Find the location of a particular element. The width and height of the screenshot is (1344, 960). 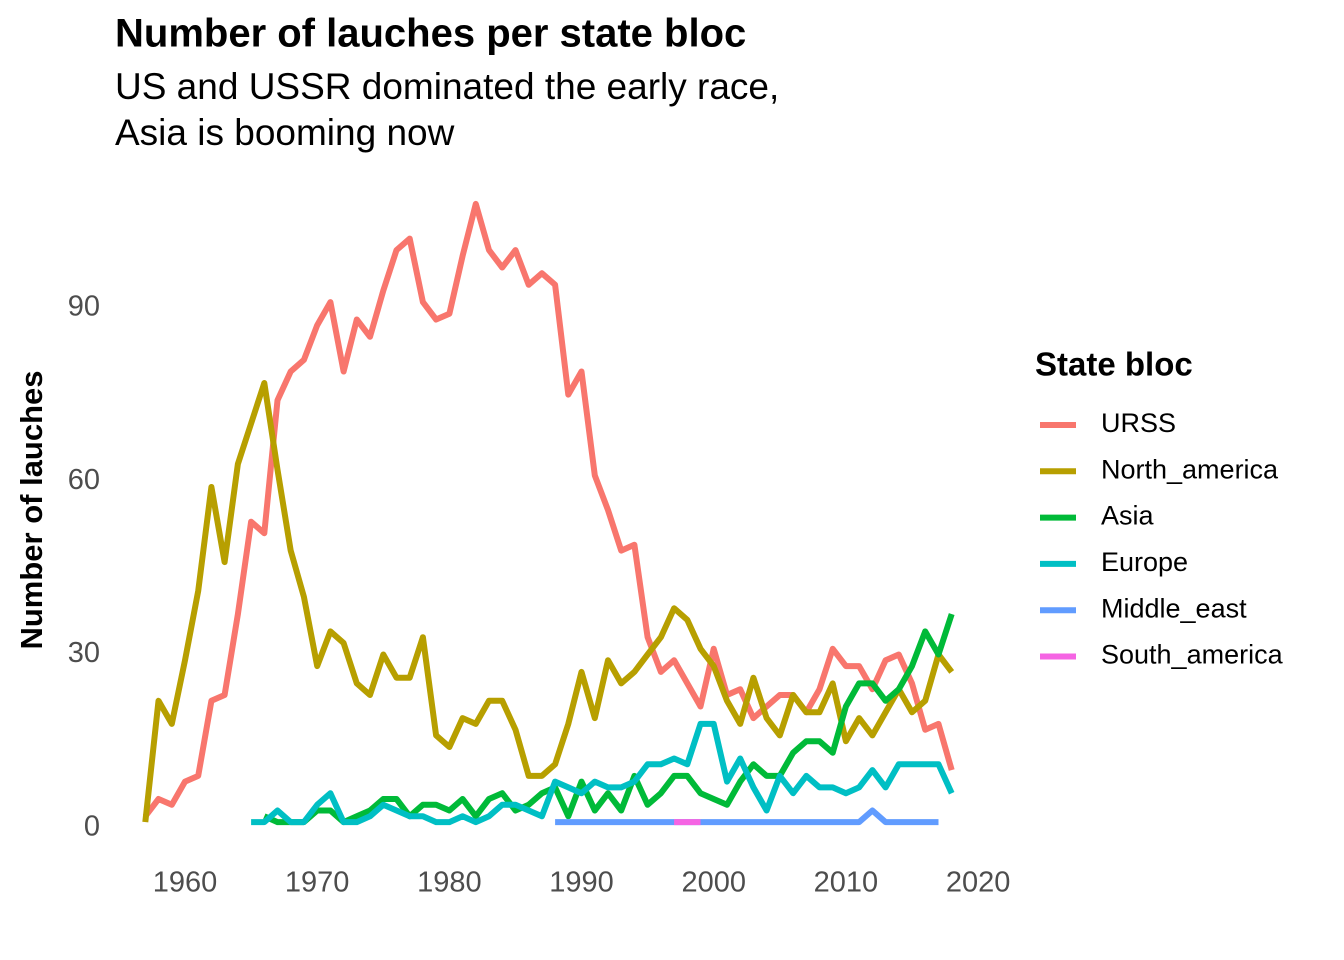

x-tick-label: 1970 is located at coordinates (317, 883).